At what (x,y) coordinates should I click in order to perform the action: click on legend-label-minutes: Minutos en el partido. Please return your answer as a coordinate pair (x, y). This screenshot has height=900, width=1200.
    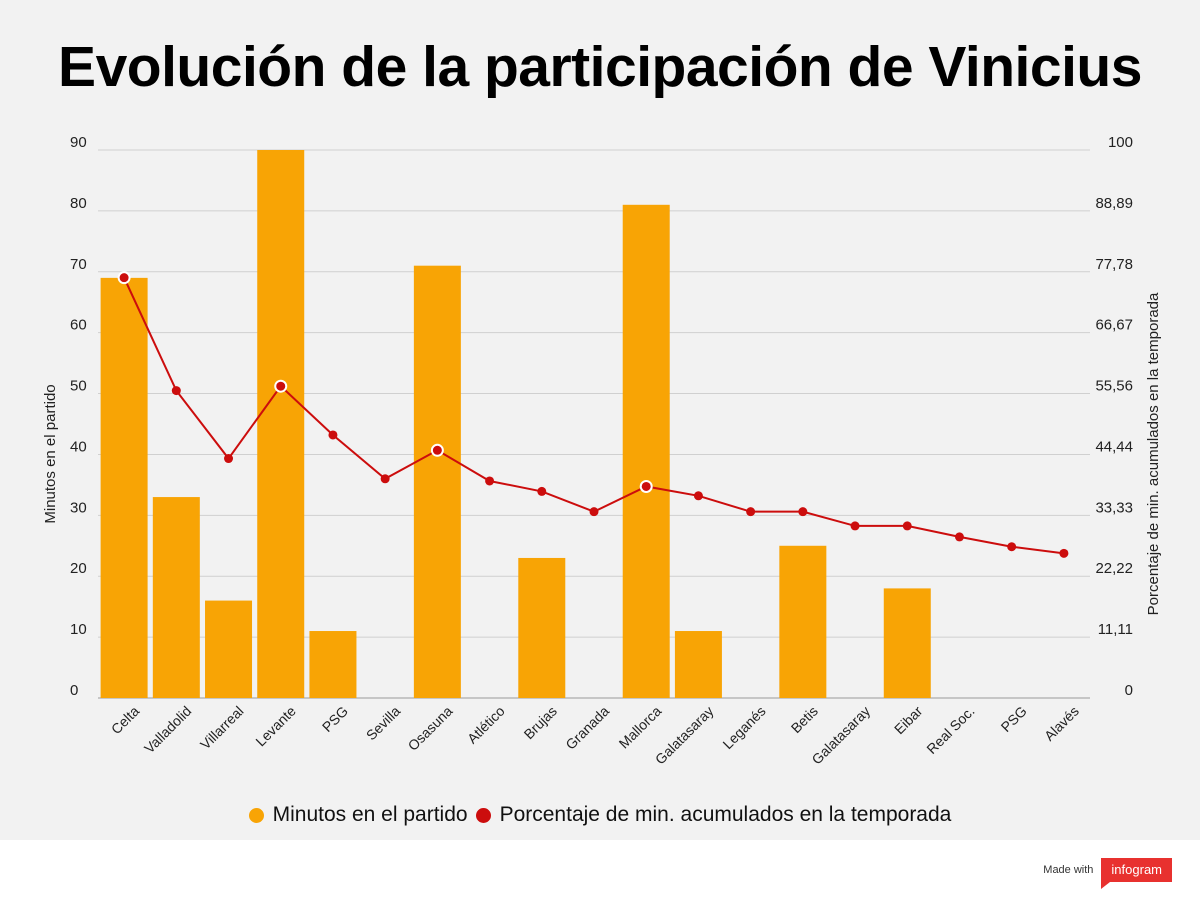
    Looking at the image, I should click on (370, 814).